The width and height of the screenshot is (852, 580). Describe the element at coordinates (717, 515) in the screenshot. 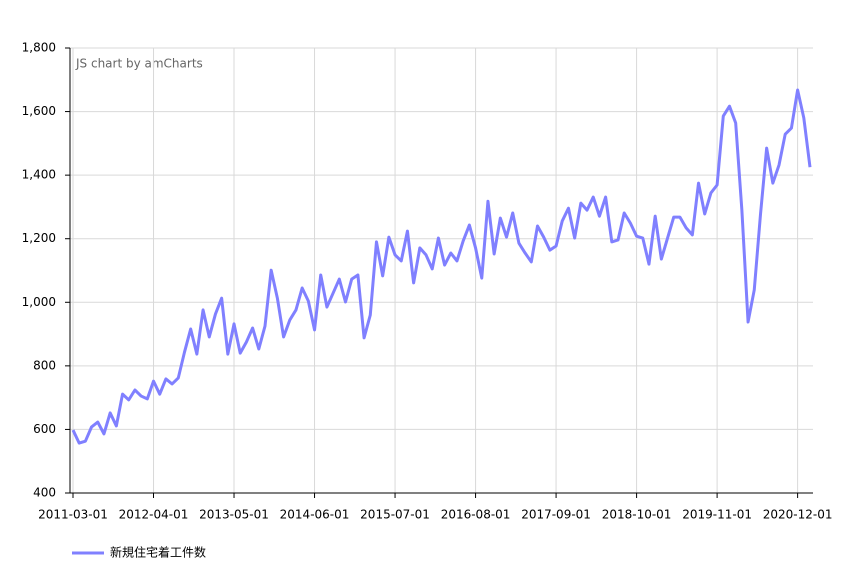

I see `x-tick-label: 2019-11-01` at that location.